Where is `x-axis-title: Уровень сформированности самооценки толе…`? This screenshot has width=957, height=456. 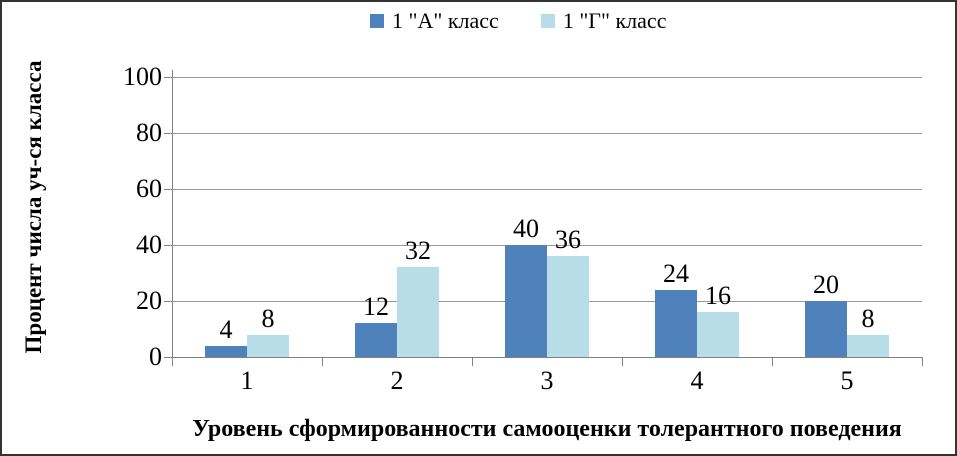
x-axis-title: Уровень сформированности самооценки толе… is located at coordinates (547, 429).